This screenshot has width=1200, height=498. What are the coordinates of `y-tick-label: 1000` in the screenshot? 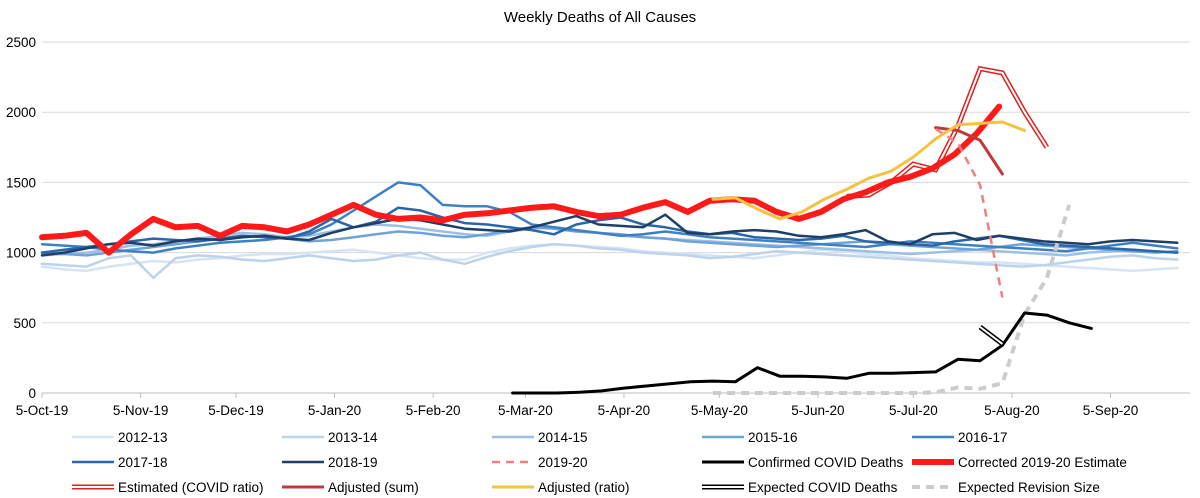 It's located at (21, 253).